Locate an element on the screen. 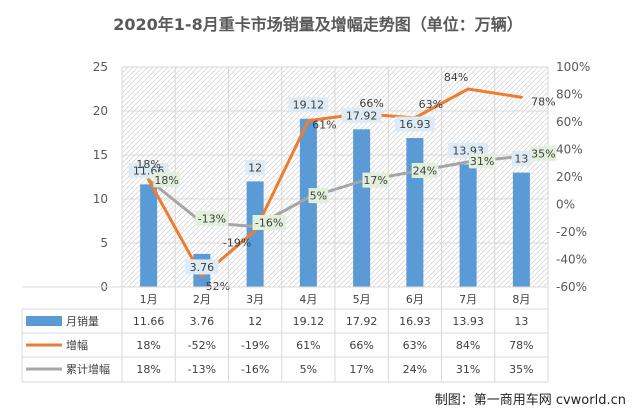 Image resolution: width=636 pixels, height=411 pixels. bar-value-label: 12 is located at coordinates (255, 167).